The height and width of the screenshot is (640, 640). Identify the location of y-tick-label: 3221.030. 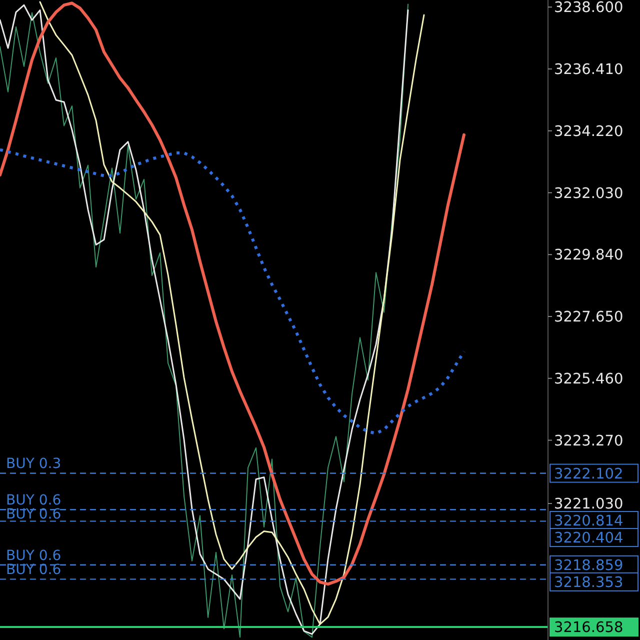
(589, 504).